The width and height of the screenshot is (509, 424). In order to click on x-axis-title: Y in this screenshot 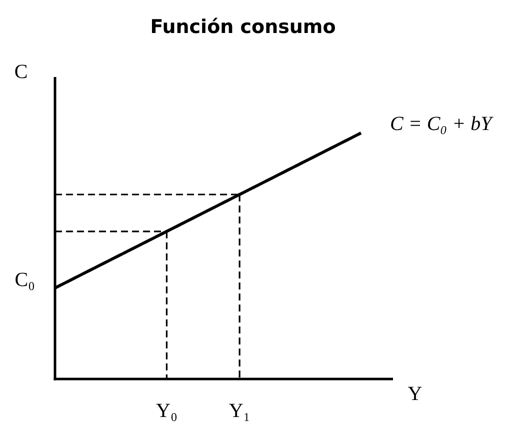, I will do `click(415, 394)`.